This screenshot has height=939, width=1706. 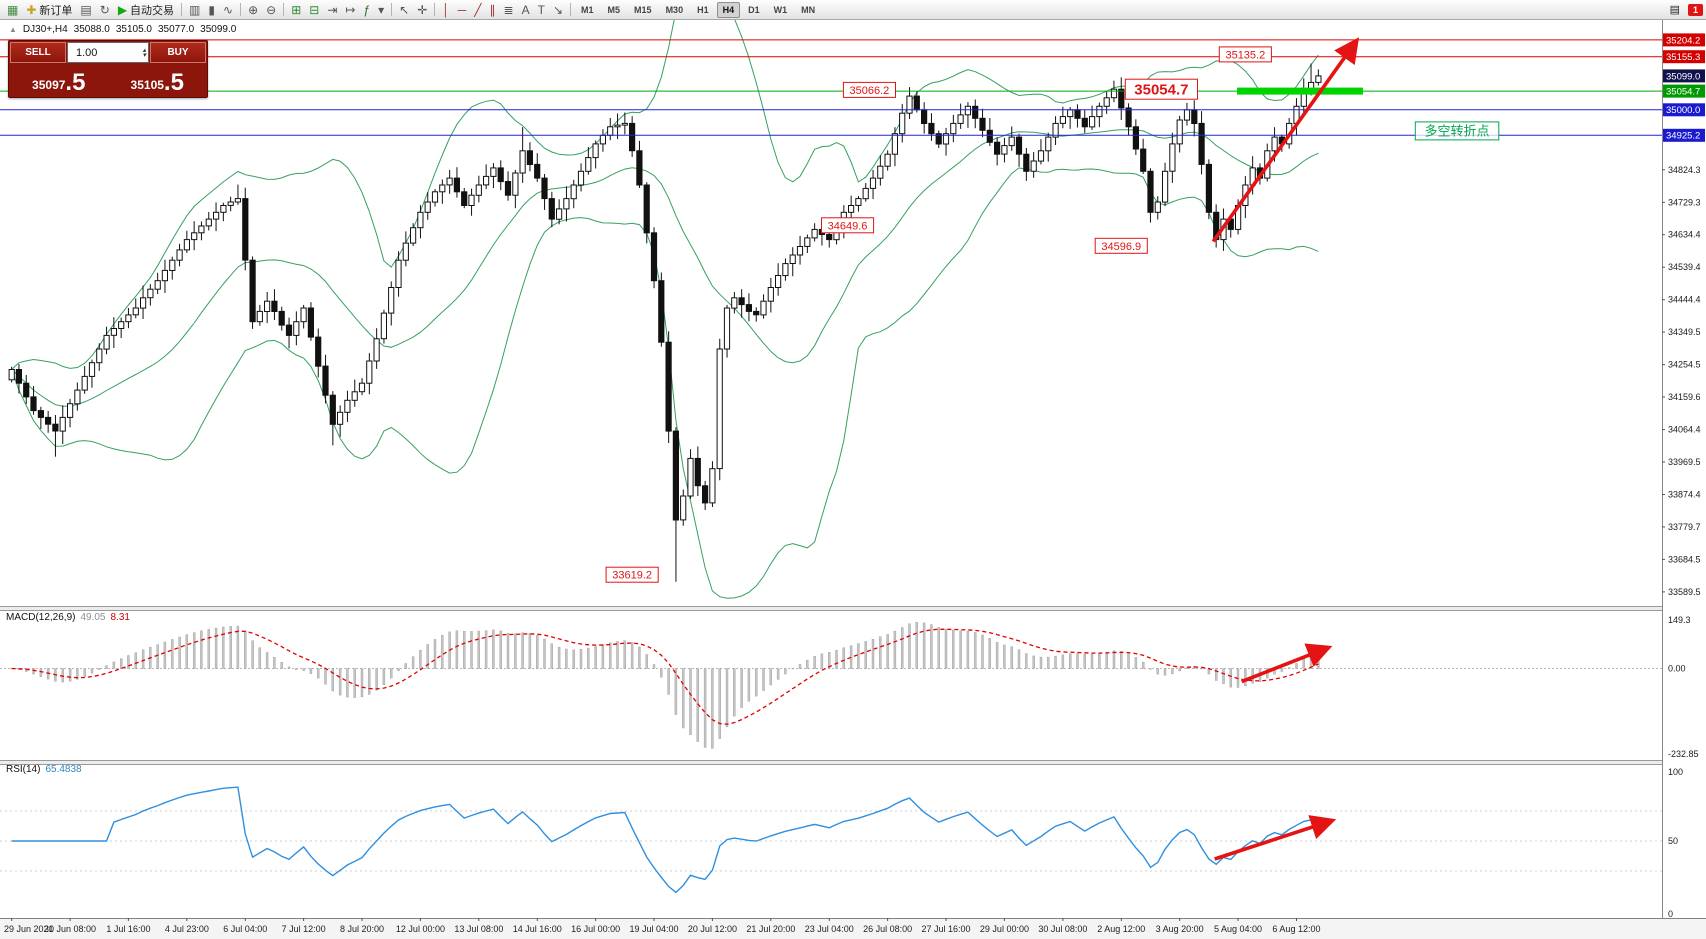 I want to click on timeframe-m30: M30, so click(x=674, y=9).